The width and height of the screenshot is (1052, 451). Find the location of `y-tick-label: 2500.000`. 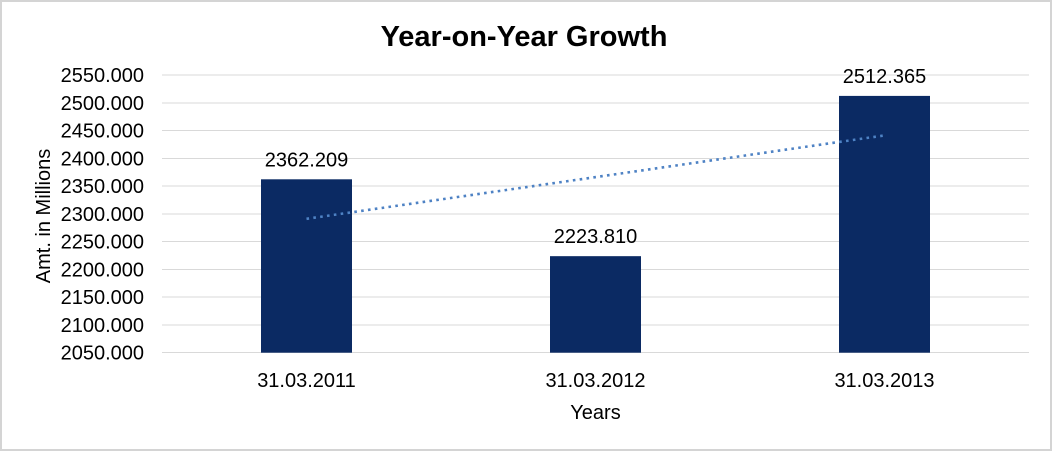

y-tick-label: 2500.000 is located at coordinates (102, 104).